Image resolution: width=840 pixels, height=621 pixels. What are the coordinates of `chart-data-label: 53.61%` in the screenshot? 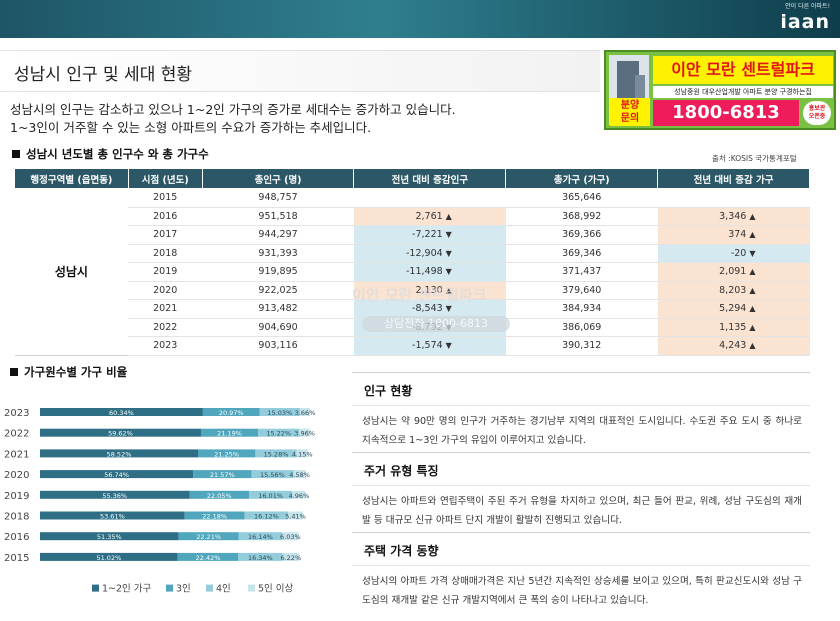 It's located at (112, 517).